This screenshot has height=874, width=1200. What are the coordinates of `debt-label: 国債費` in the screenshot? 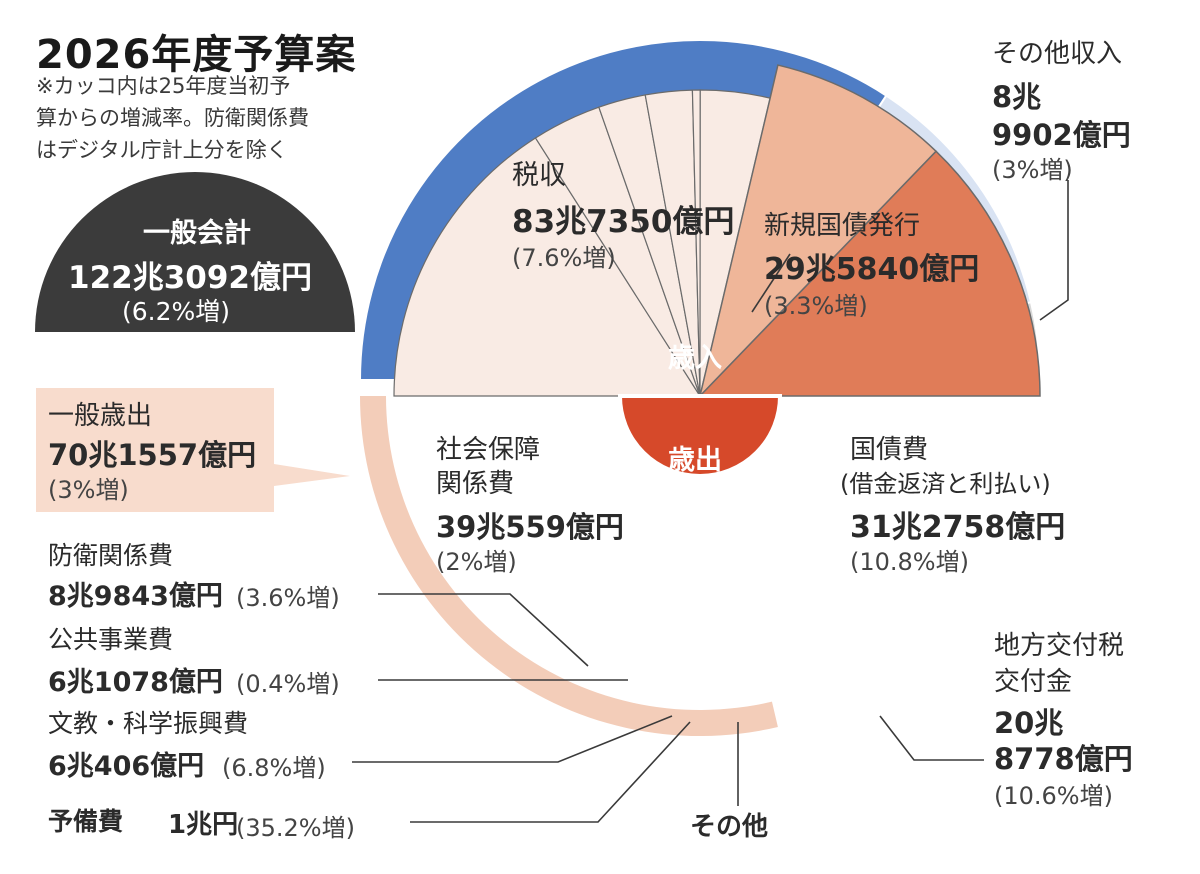 It's located at (889, 450).